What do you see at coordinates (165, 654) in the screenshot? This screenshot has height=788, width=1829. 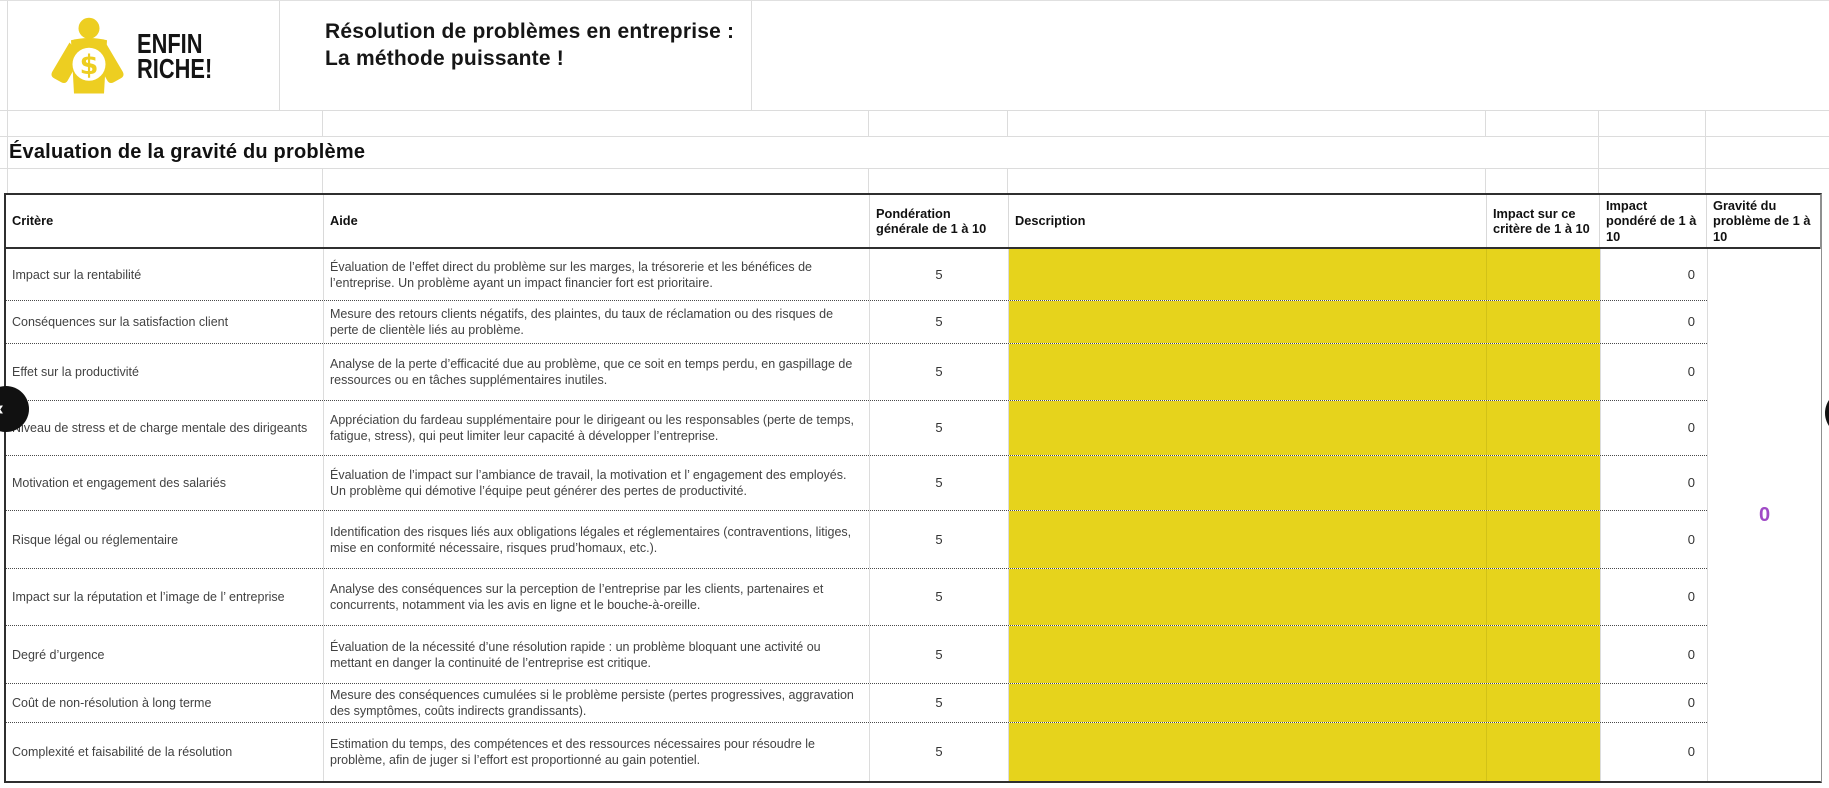 I see `critere-cell: Degré d’urgence` at bounding box center [165, 654].